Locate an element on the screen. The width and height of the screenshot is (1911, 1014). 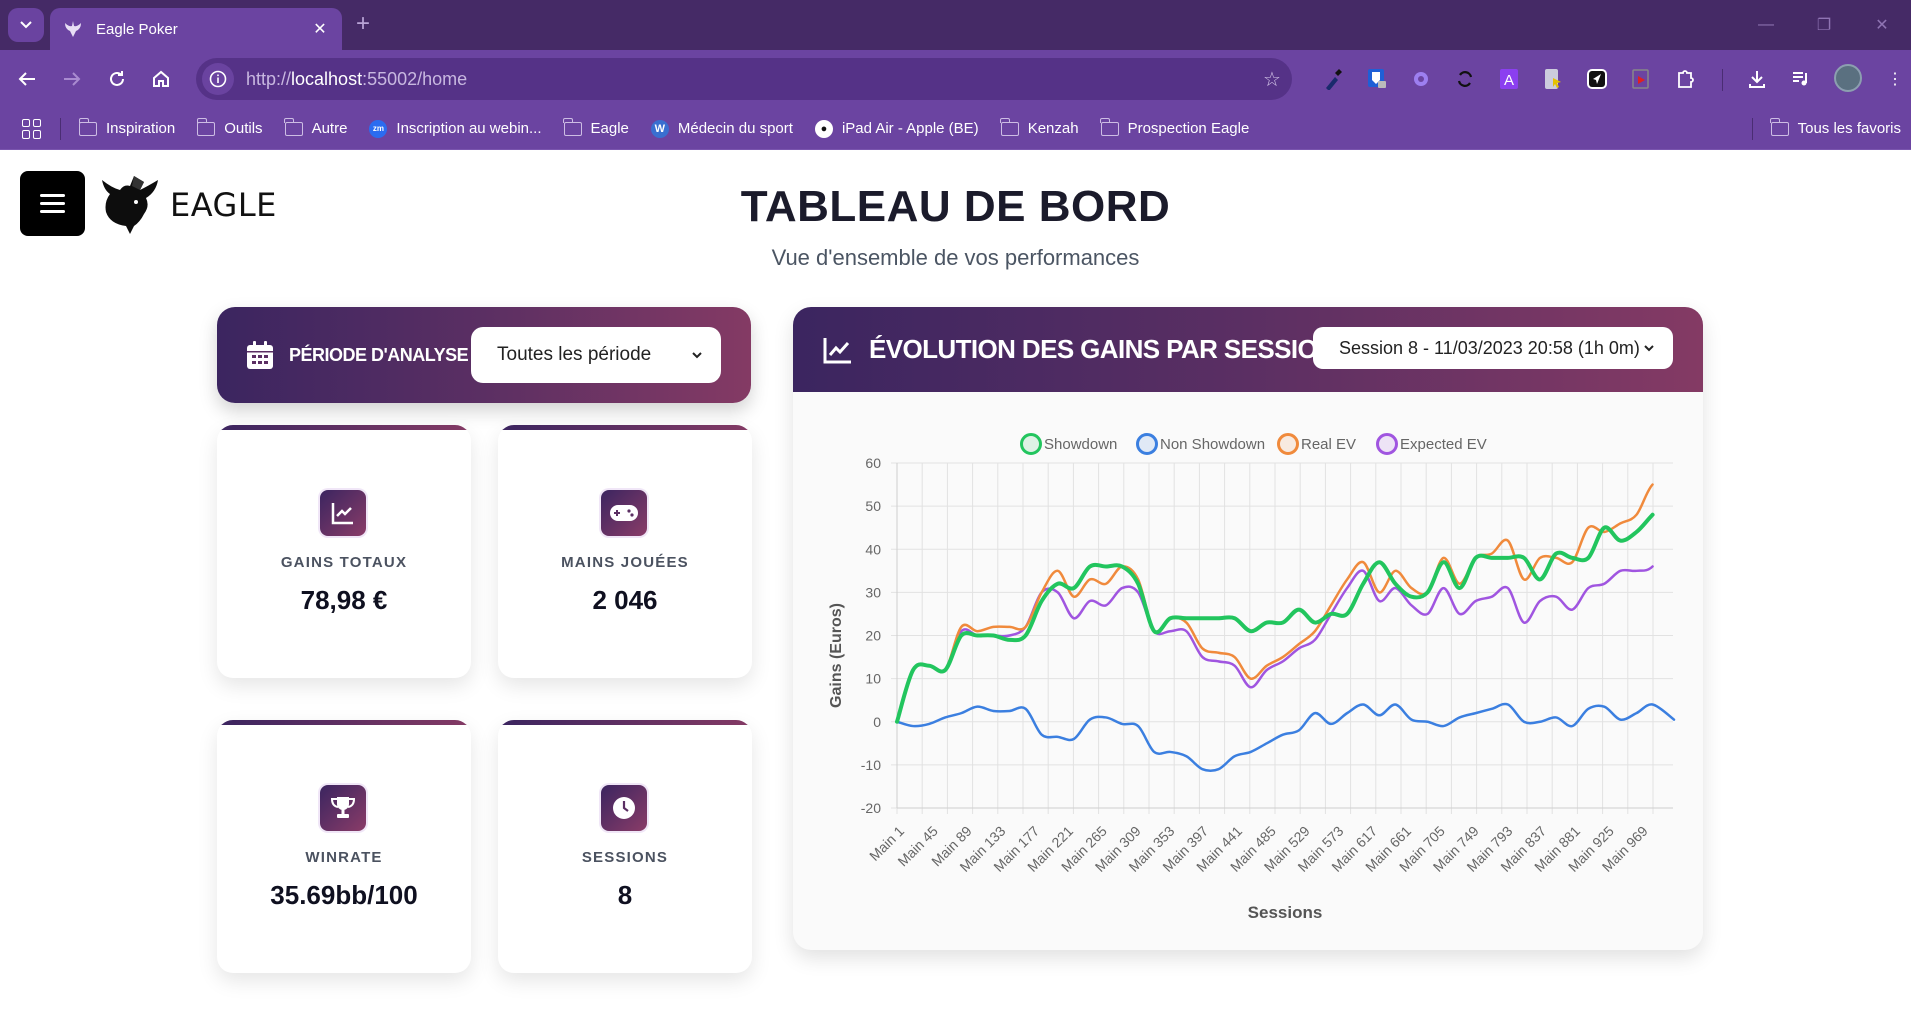
eagle-logo-icon is located at coordinates (130, 204).